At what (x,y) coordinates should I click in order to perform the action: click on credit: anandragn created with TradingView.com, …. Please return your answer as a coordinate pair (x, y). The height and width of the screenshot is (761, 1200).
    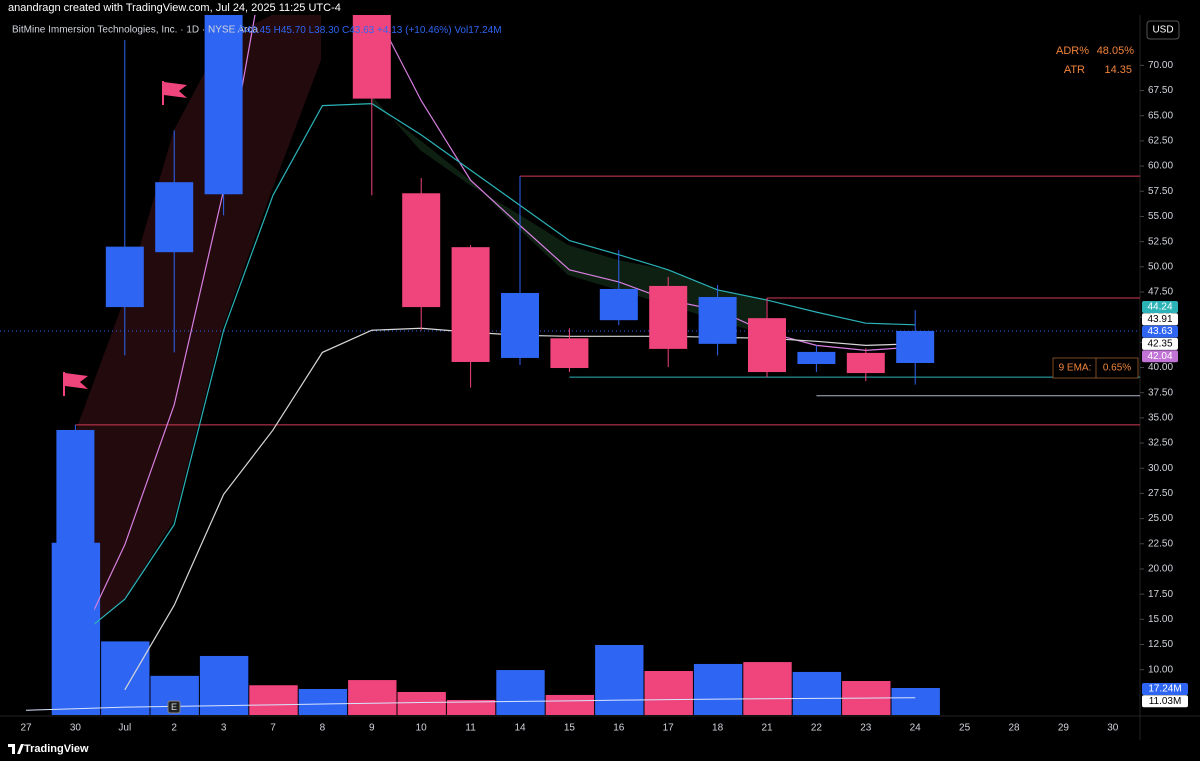
    Looking at the image, I should click on (174, 8).